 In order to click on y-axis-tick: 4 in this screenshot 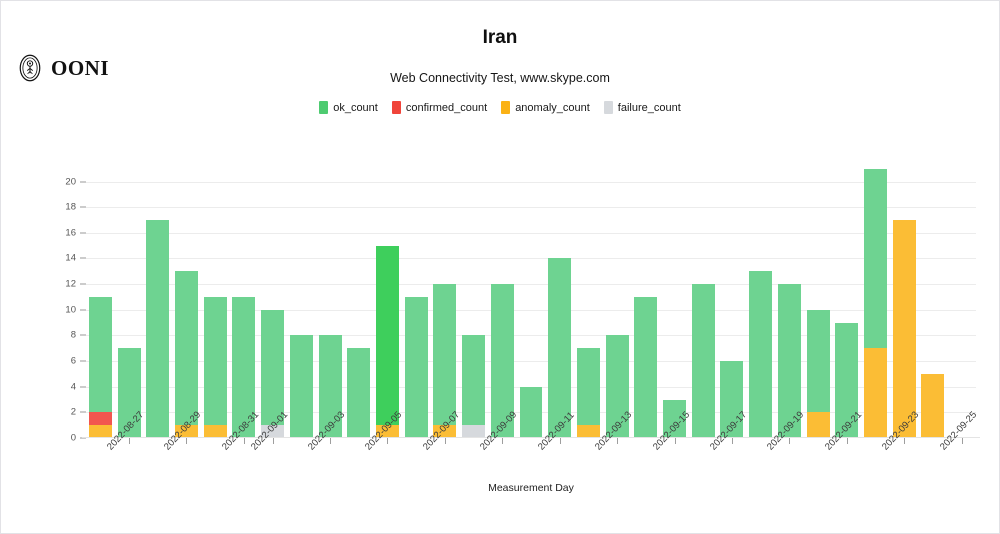, I will do `click(43, 386)`.